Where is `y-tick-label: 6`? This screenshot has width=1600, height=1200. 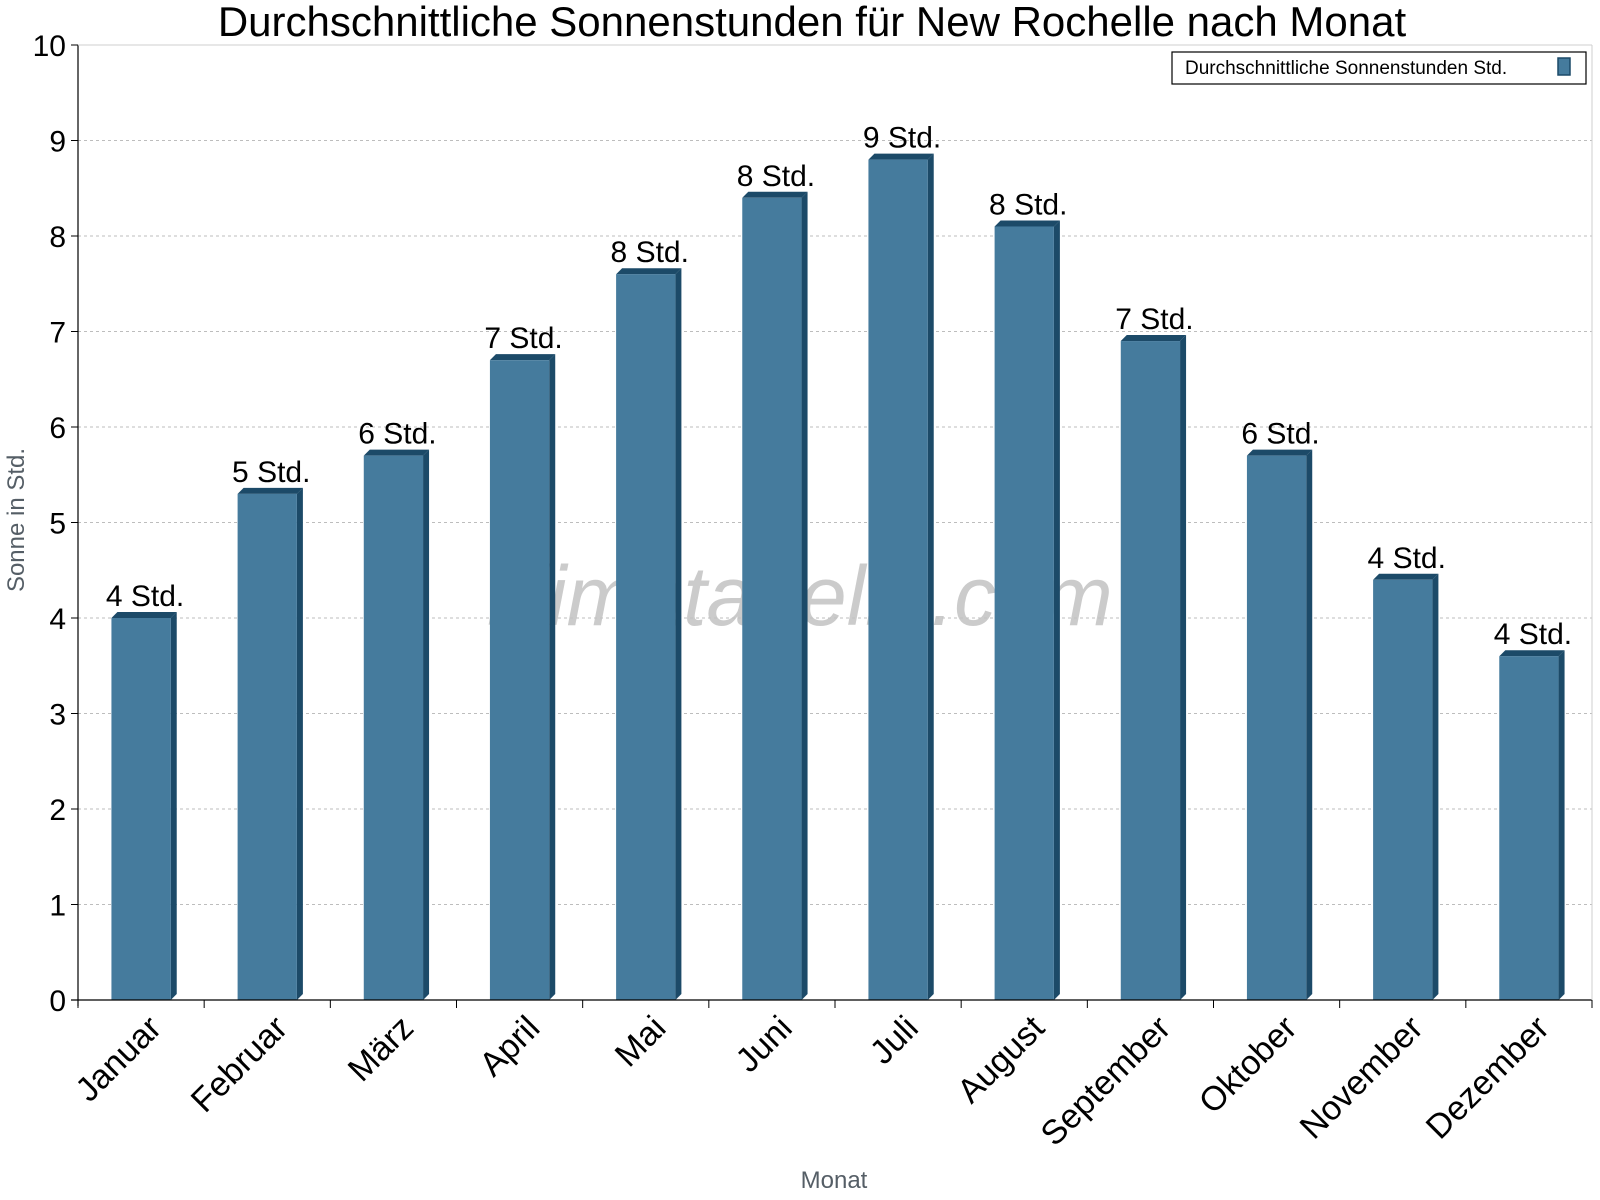
y-tick-label: 6 is located at coordinates (57, 428).